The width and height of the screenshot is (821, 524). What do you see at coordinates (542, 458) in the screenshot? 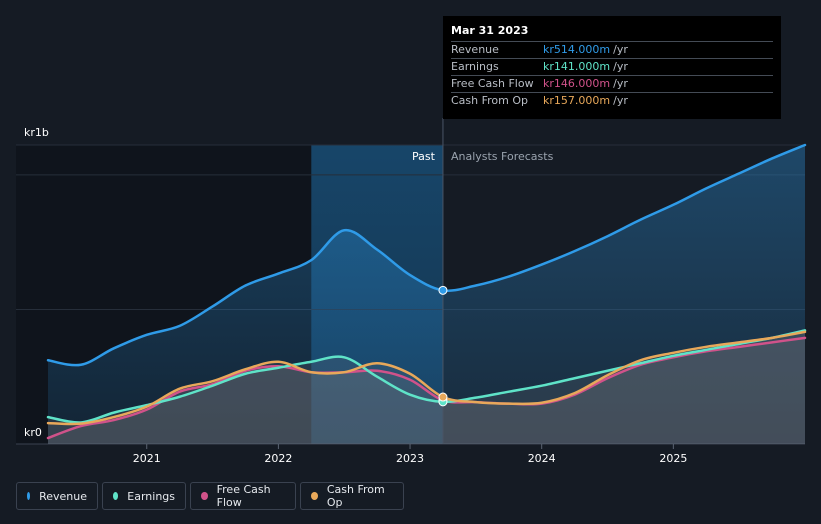
I see `x-tick-label: 2024` at bounding box center [542, 458].